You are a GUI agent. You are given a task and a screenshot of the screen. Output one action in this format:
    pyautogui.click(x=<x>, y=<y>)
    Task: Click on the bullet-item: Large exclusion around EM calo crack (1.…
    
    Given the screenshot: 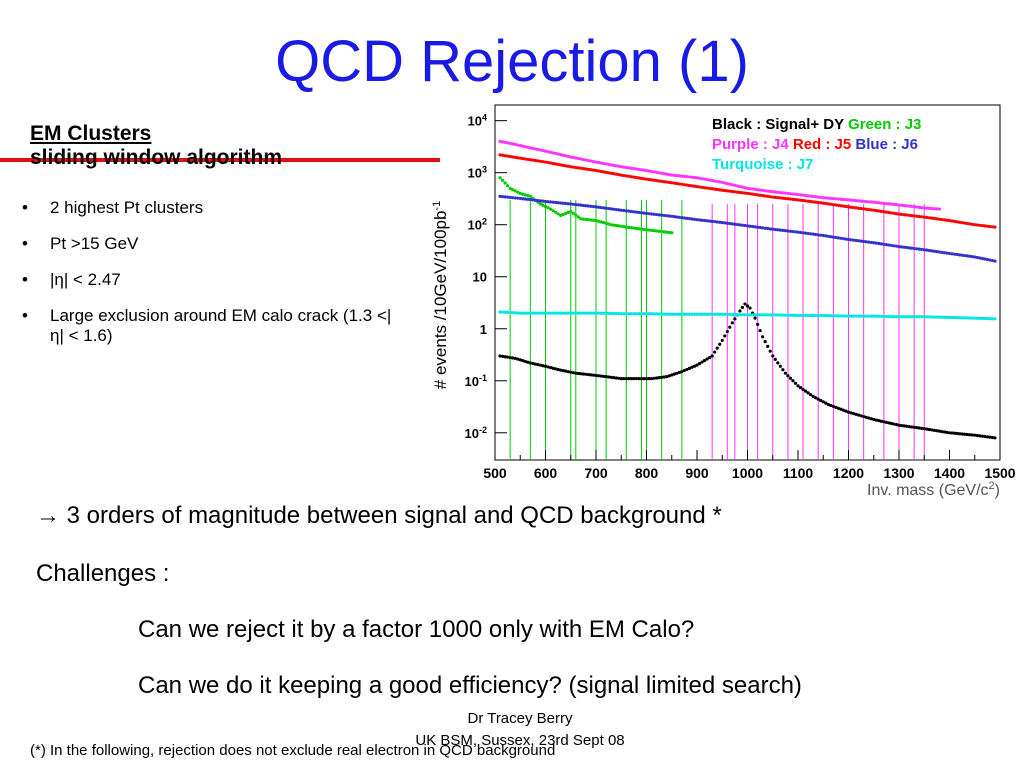 What is the action you would take?
    pyautogui.click(x=207, y=326)
    